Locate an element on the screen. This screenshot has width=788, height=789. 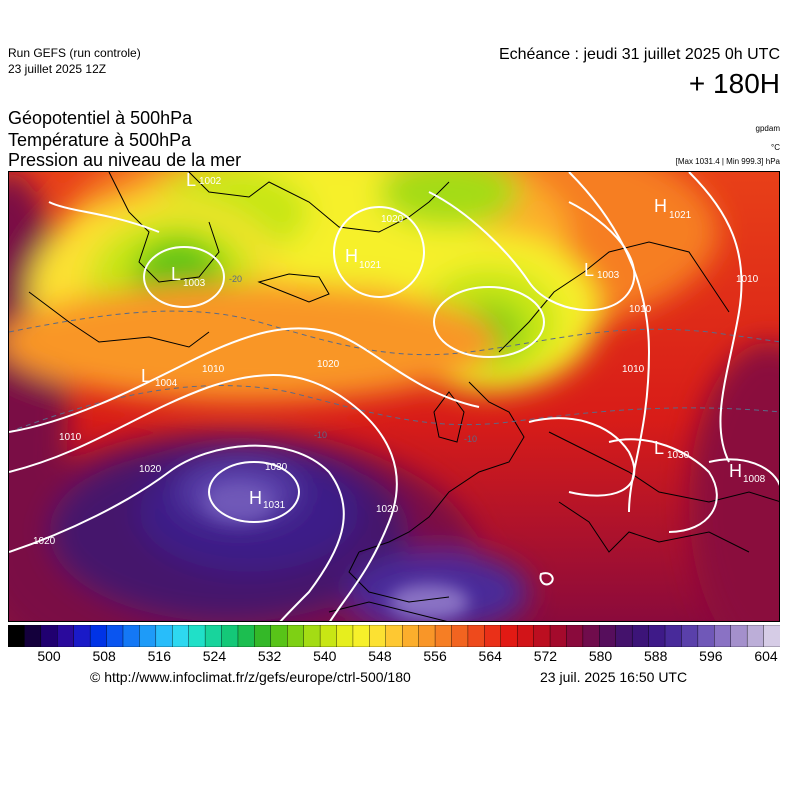
iceland-coast is located at coordinates (293, 288).